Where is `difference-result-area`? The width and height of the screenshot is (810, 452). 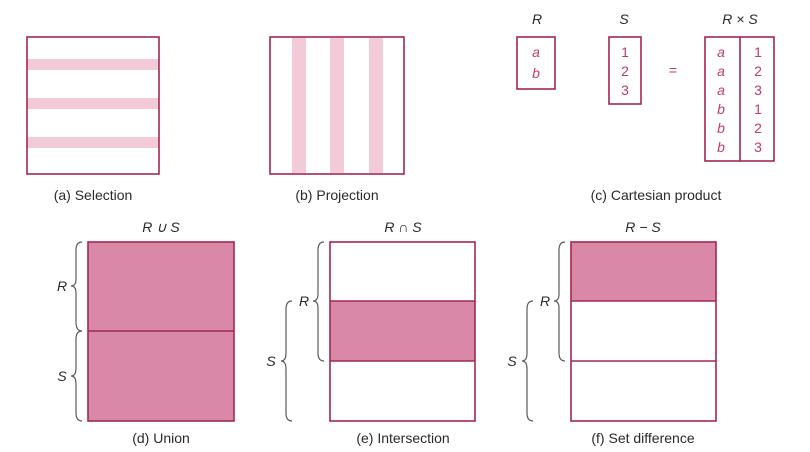
difference-result-area is located at coordinates (643, 271).